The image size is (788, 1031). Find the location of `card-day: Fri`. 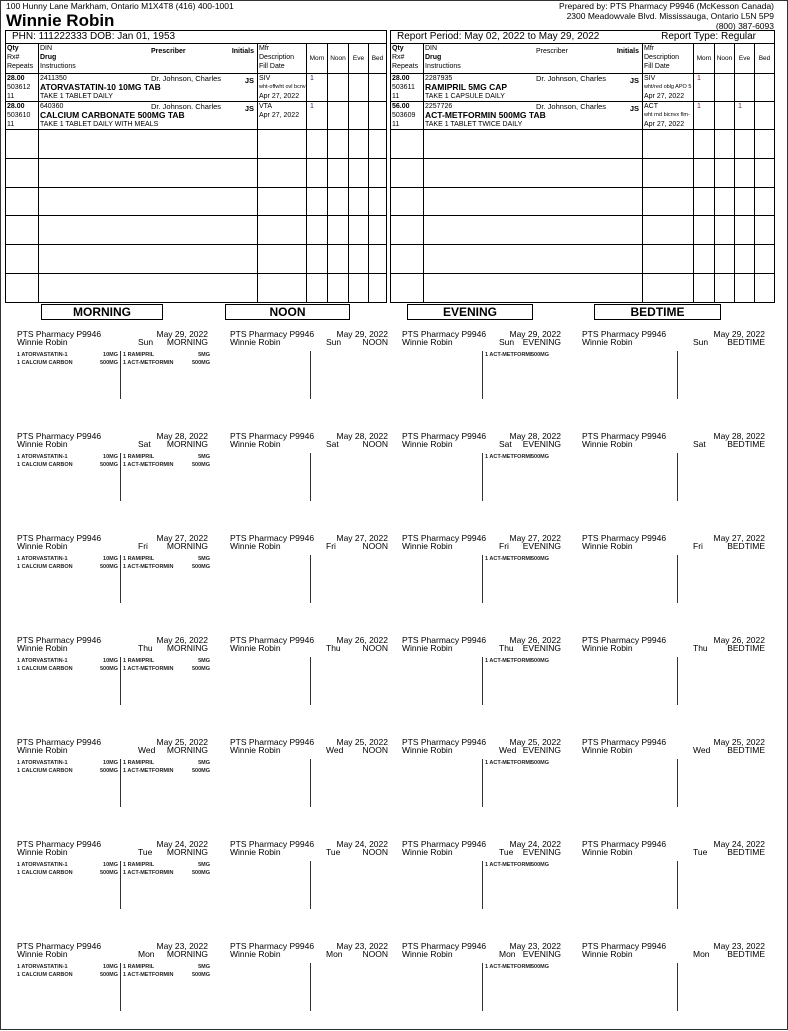

card-day: Fri is located at coordinates (143, 546).